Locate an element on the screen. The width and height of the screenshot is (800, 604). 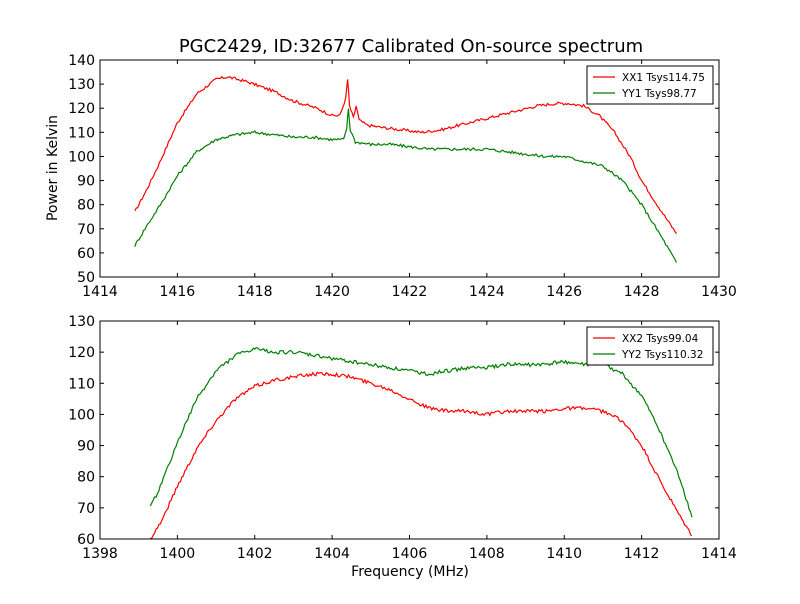
x-tick-label: 1426 is located at coordinates (564, 292).